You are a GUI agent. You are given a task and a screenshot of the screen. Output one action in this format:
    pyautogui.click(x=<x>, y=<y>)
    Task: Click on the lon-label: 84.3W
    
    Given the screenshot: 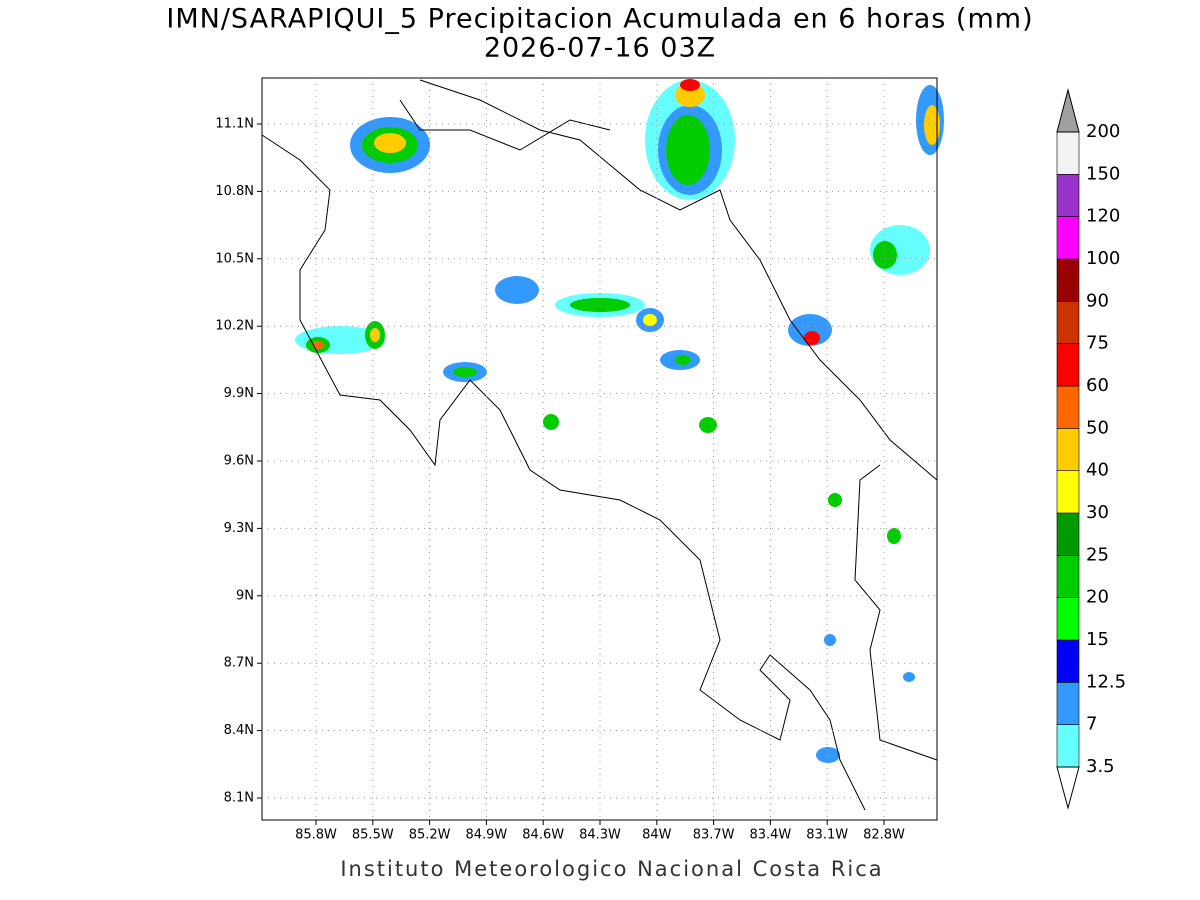 What is the action you would take?
    pyautogui.click(x=600, y=835)
    